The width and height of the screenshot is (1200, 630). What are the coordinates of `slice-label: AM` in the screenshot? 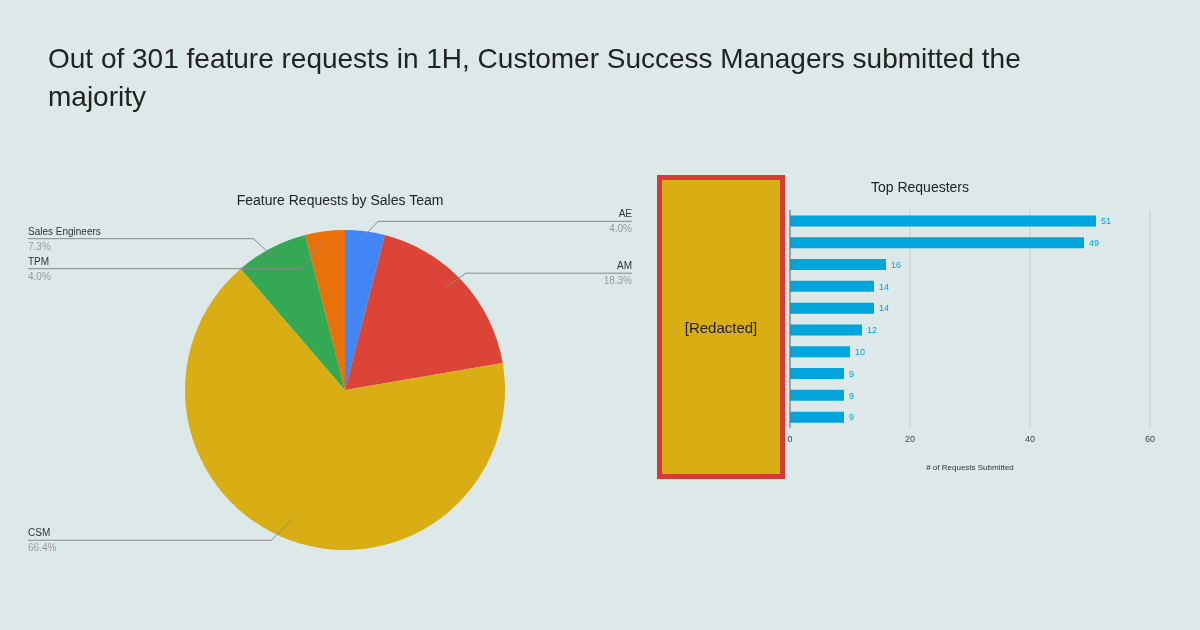 It's located at (624, 266).